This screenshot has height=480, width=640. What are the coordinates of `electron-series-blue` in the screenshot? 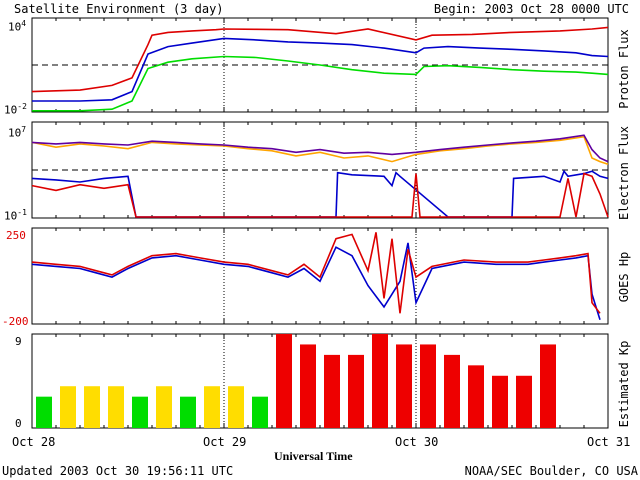 It's located at (320, 193).